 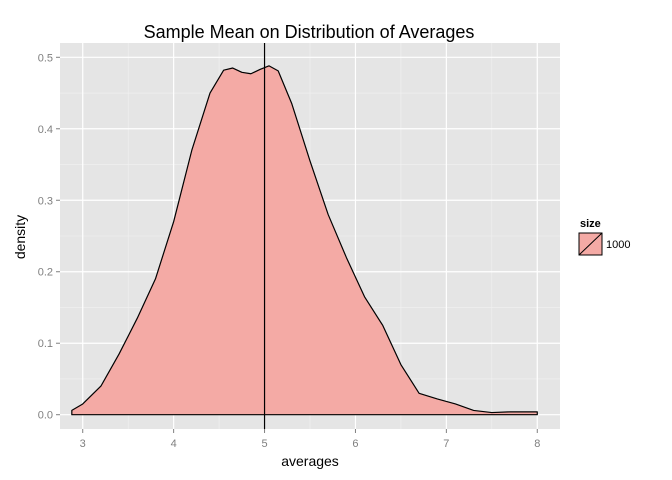 What do you see at coordinates (45, 416) in the screenshot?
I see `y-tick-label: 0.0` at bounding box center [45, 416].